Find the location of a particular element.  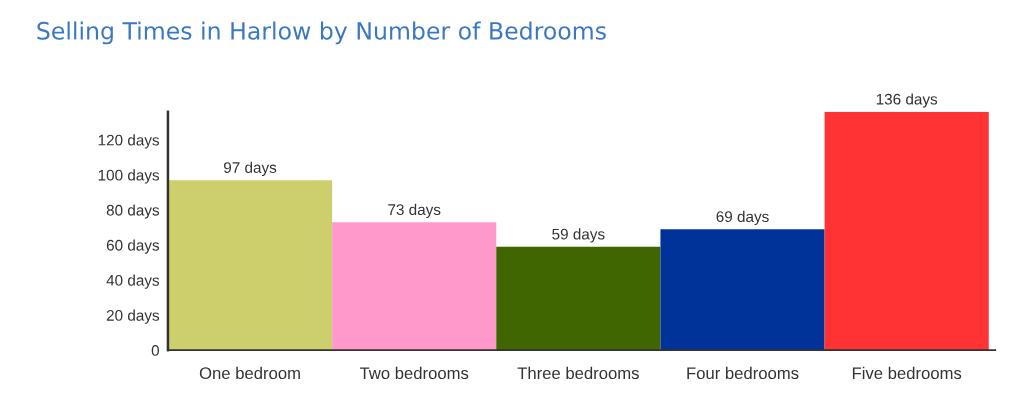

y-tick-label: 120 days is located at coordinates (129, 141).